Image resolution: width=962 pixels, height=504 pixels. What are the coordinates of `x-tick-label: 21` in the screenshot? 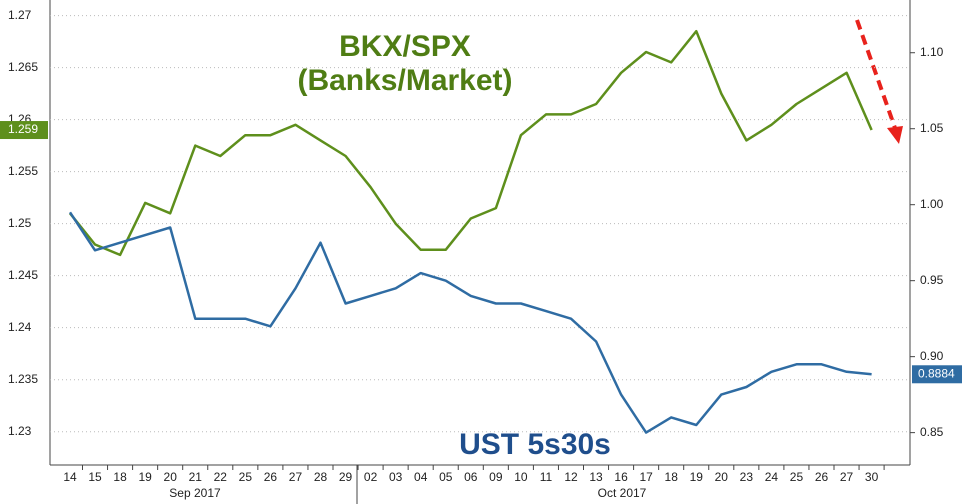 It's located at (196, 477).